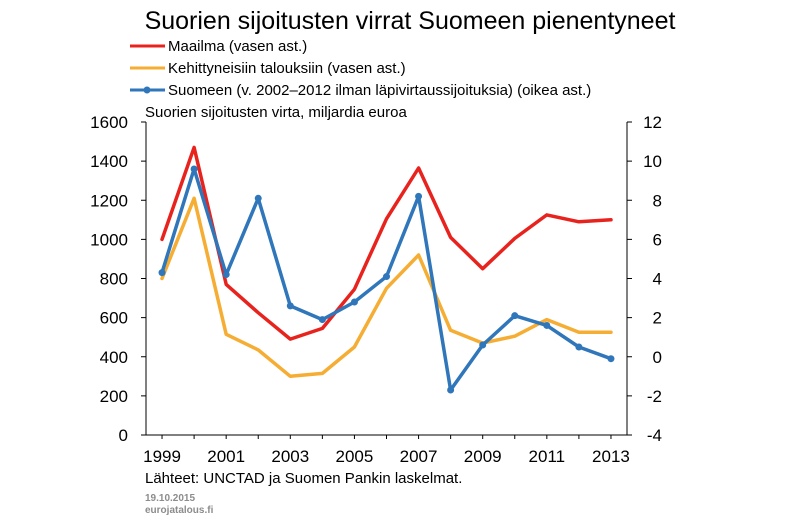 The image size is (800, 523). I want to click on legend-marker-finland, so click(147, 90).